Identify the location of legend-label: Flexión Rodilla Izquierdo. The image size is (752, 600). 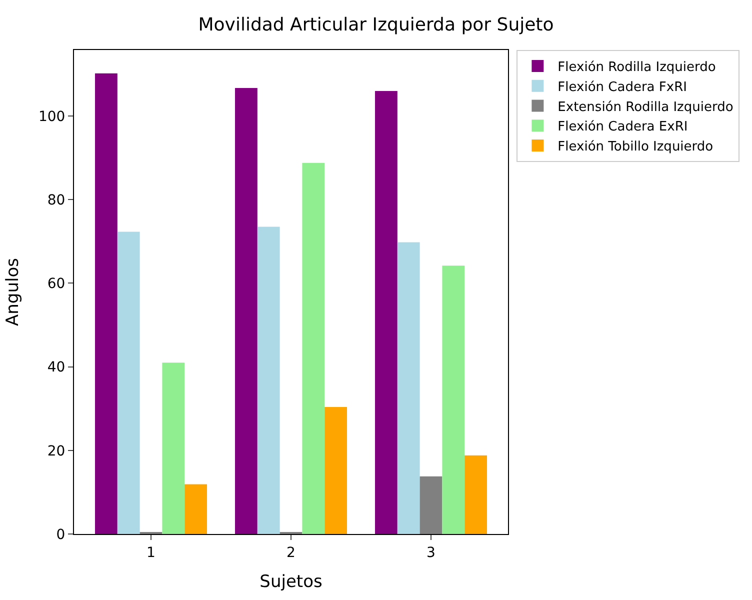
(637, 68).